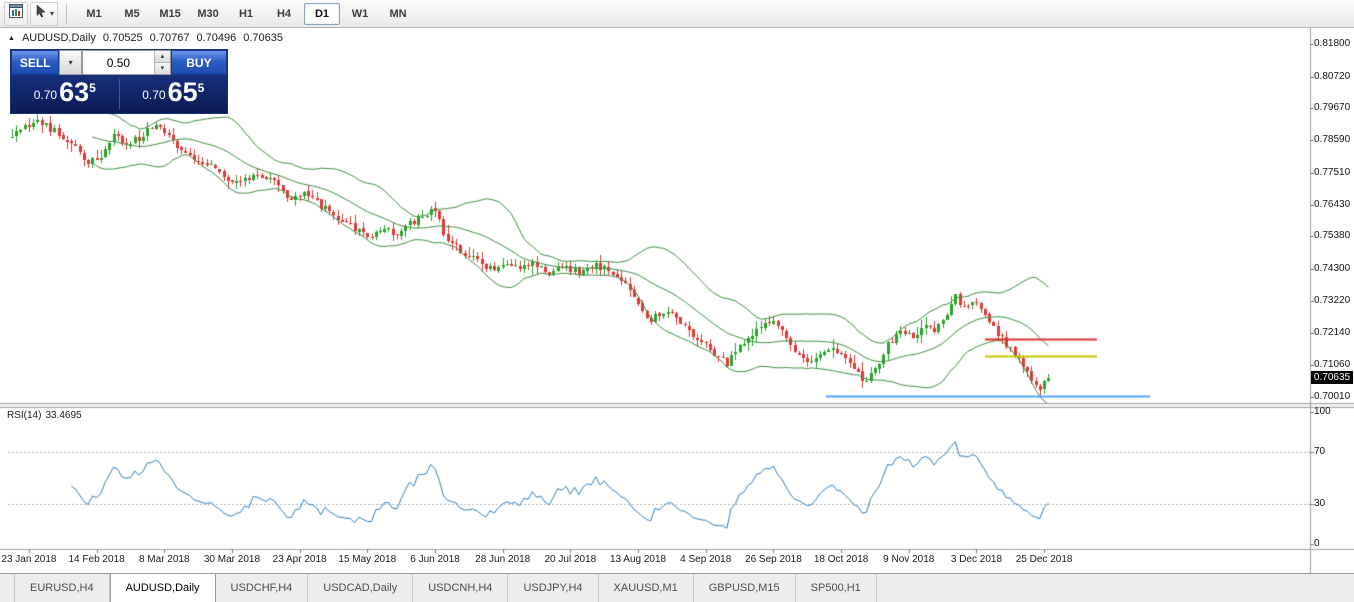  Describe the element at coordinates (1332, 172) in the screenshot. I see `price-axis-label: 0.77510` at that location.